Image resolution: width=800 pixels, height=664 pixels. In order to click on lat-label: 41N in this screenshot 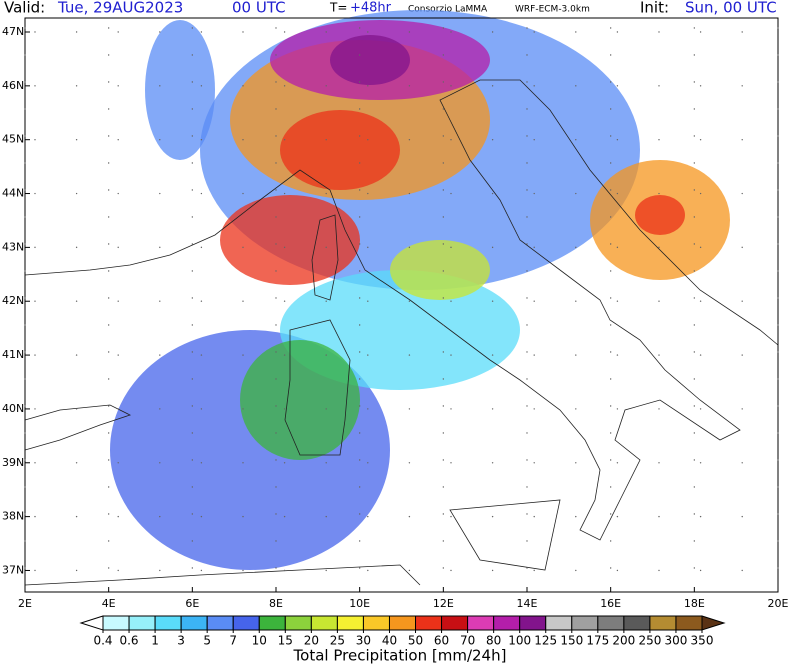, I will do `click(13, 354)`.